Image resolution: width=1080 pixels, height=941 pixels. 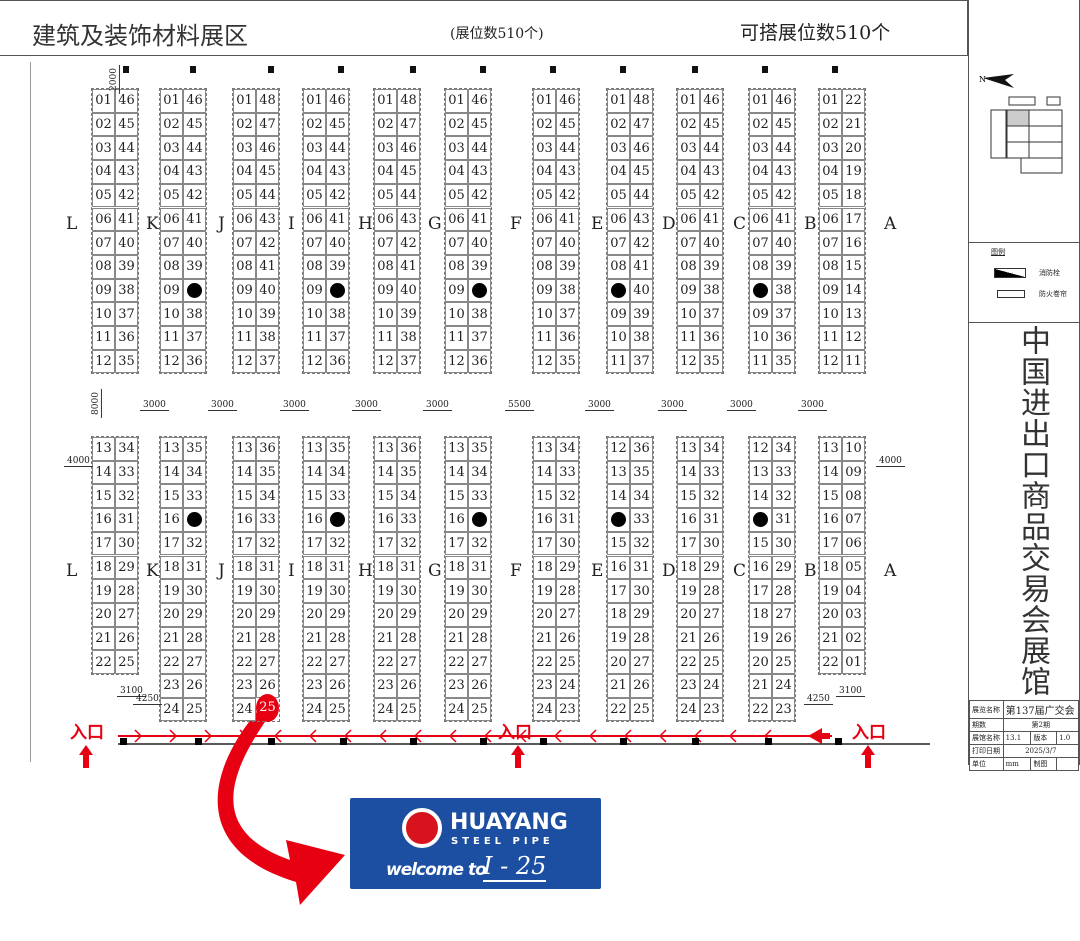 What do you see at coordinates (103, 338) in the screenshot?
I see `booth: 11` at bounding box center [103, 338].